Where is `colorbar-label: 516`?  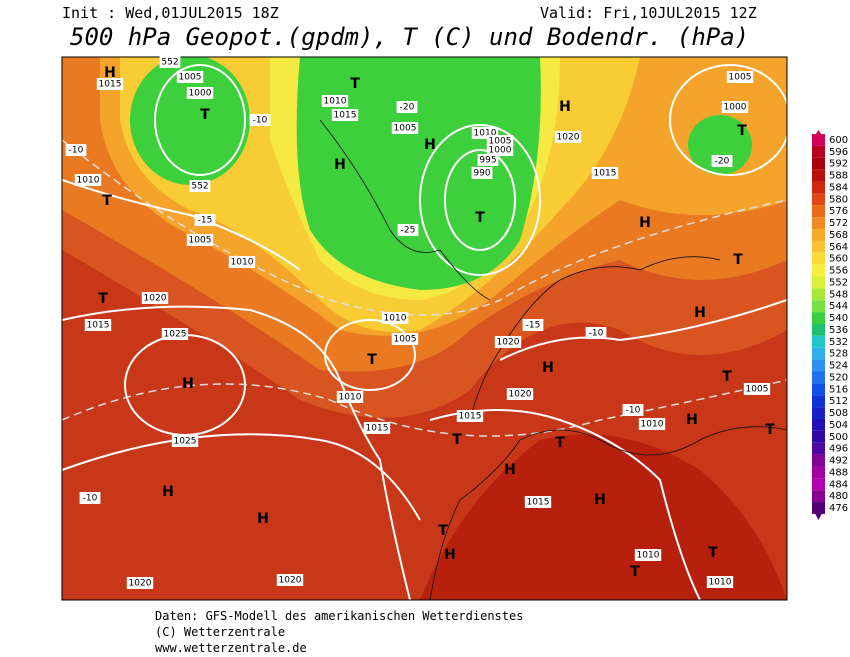 colorbar-label: 516 is located at coordinates (838, 389).